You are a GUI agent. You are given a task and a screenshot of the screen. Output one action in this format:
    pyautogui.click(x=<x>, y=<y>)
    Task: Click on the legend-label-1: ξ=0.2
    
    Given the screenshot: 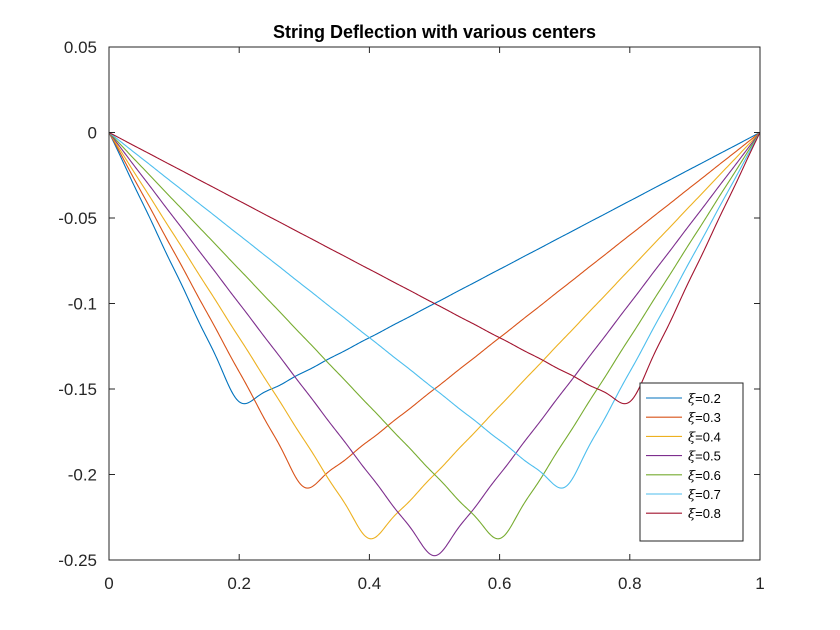 What is the action you would take?
    pyautogui.click(x=704, y=399)
    